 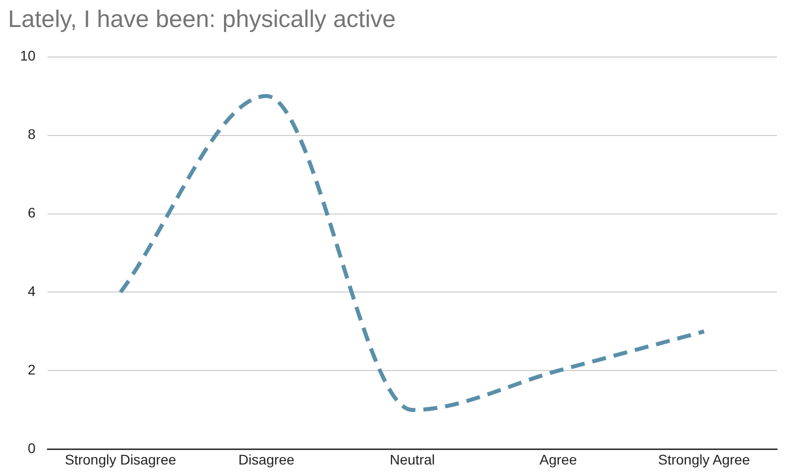 What do you see at coordinates (28, 56) in the screenshot?
I see `y-tick-label: 10` at bounding box center [28, 56].